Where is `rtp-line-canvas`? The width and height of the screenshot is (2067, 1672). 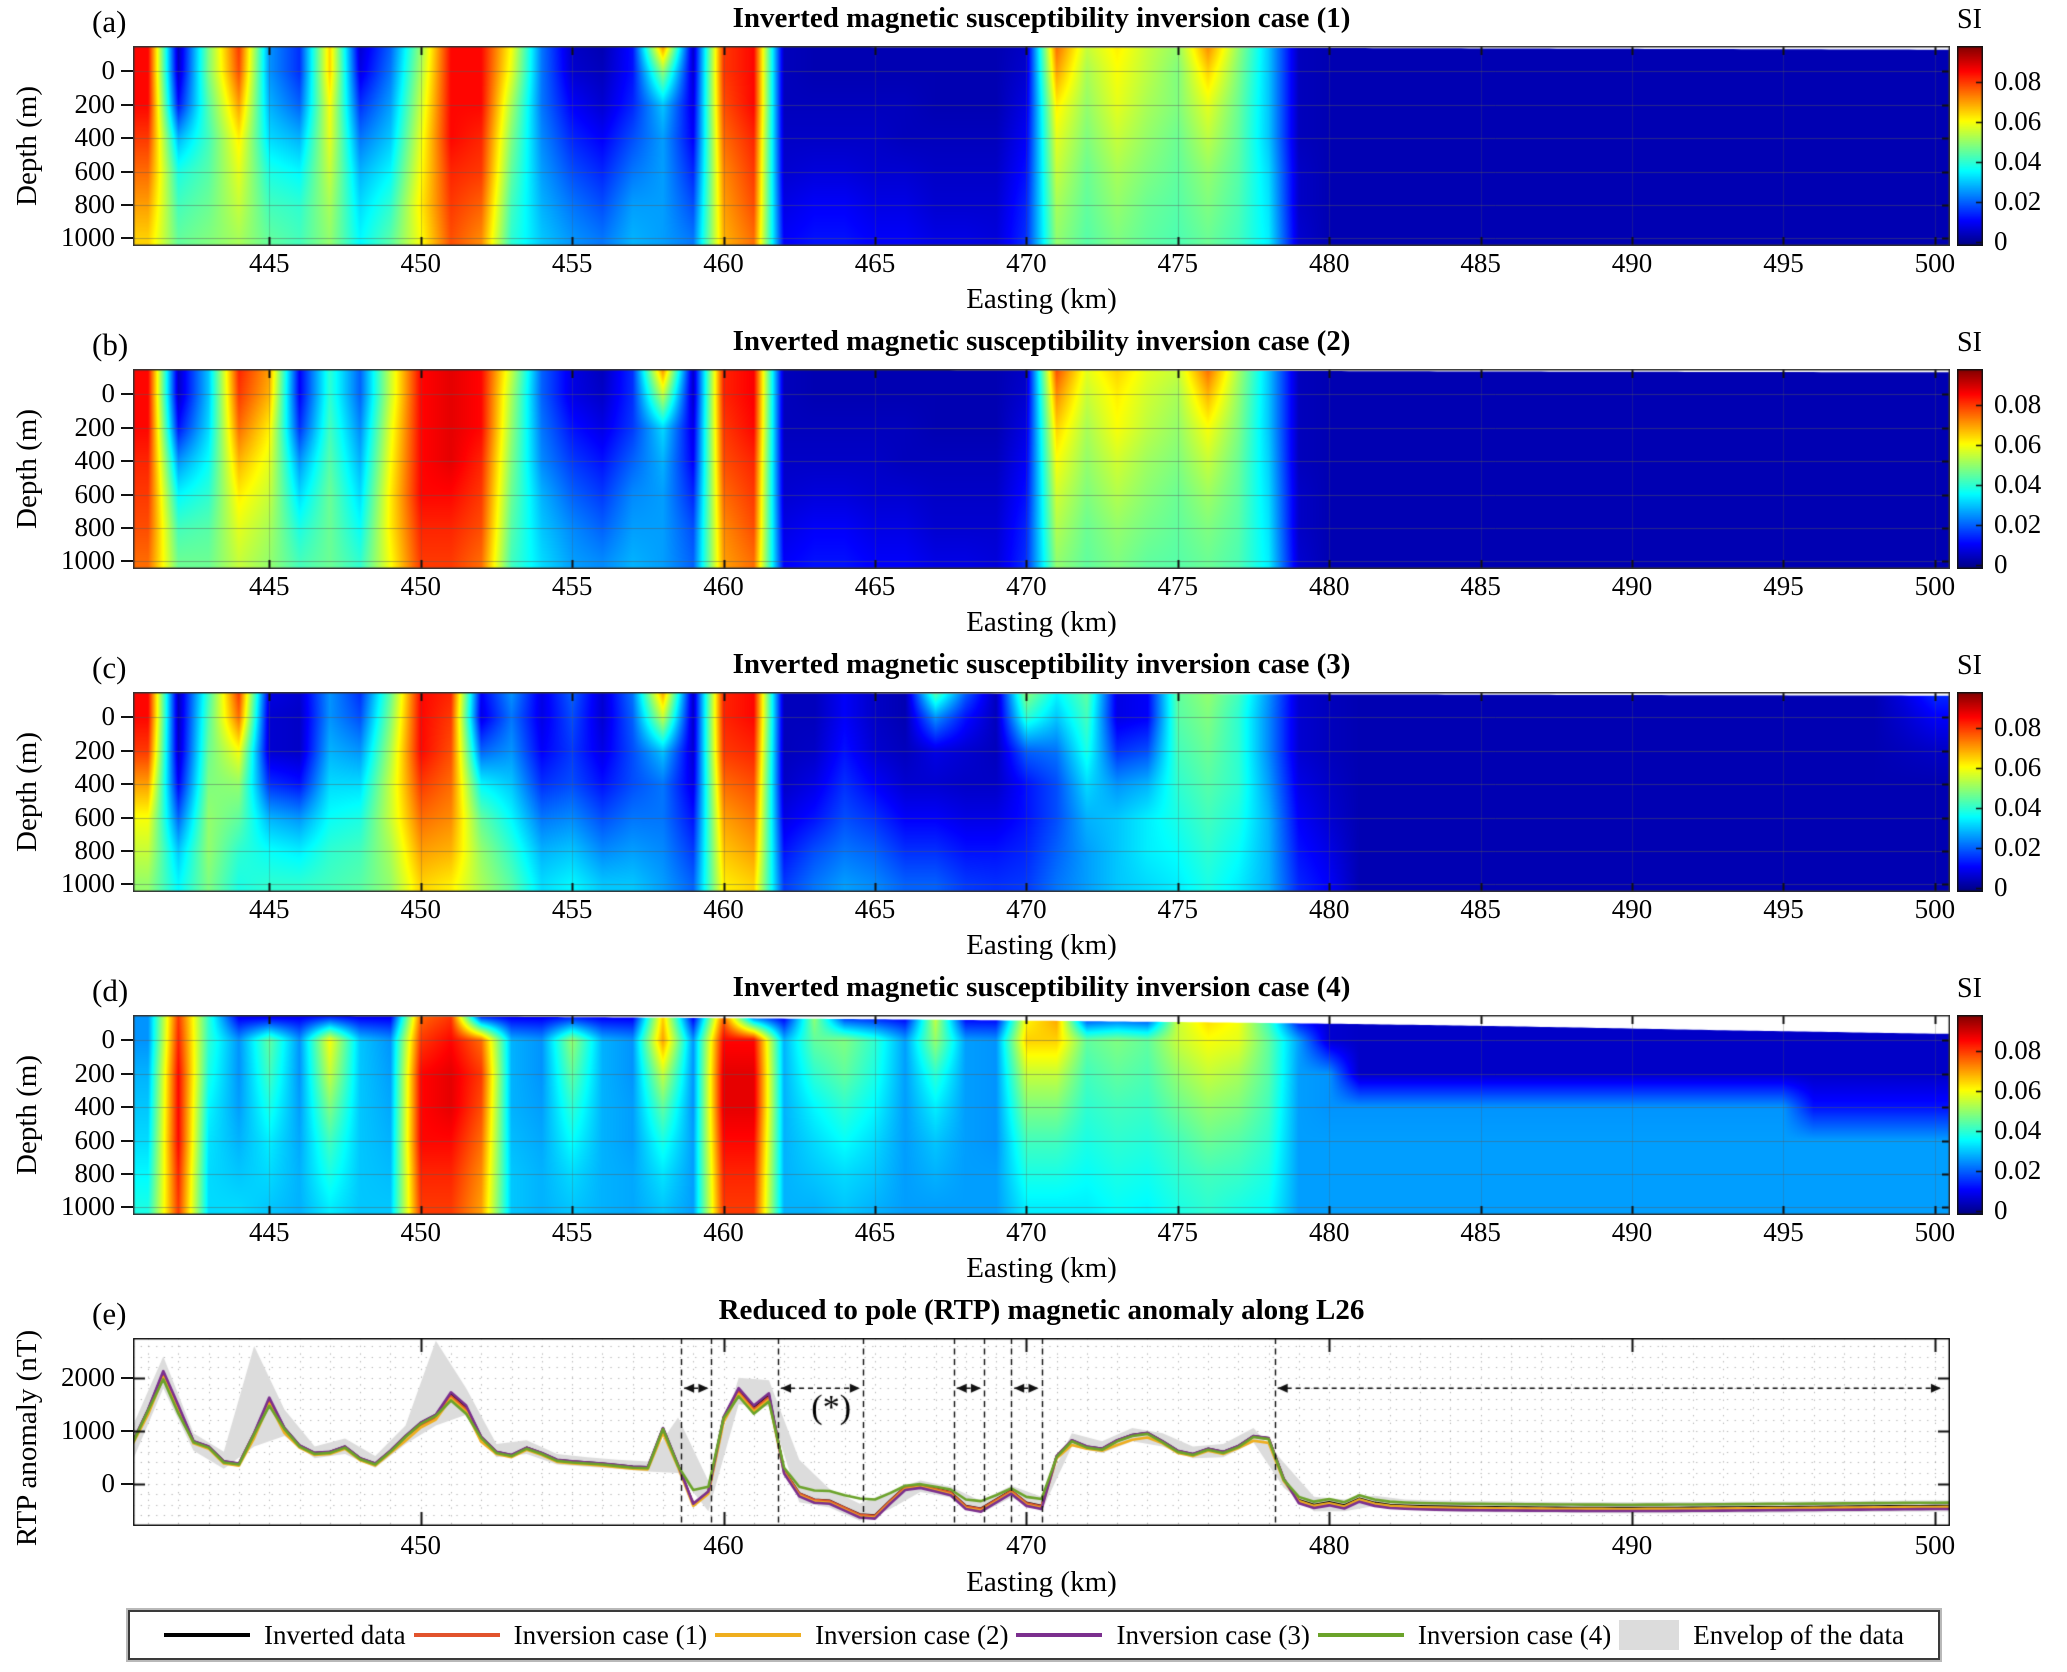
rtp-line-canvas is located at coordinates (1041, 1432).